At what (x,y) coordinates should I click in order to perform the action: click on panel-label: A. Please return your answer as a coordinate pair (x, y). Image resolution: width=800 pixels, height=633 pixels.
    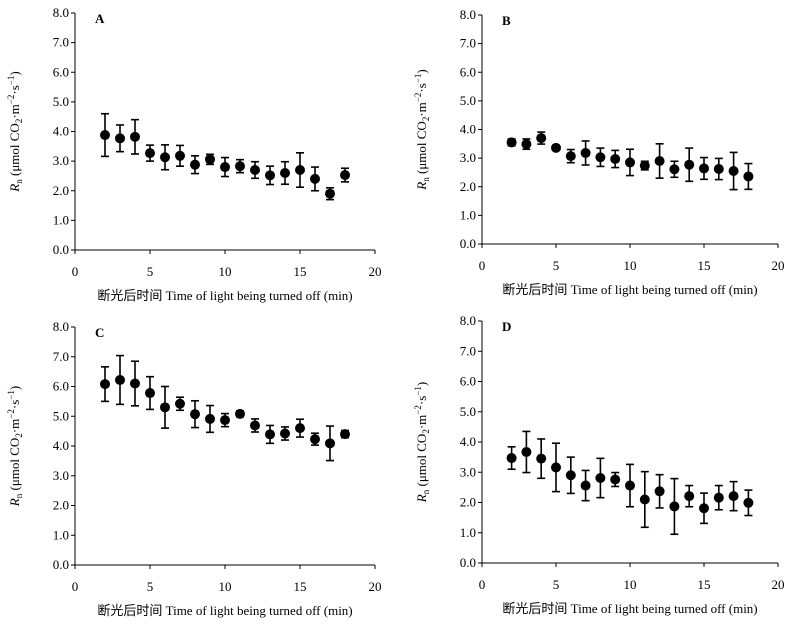
    Looking at the image, I should click on (100, 18).